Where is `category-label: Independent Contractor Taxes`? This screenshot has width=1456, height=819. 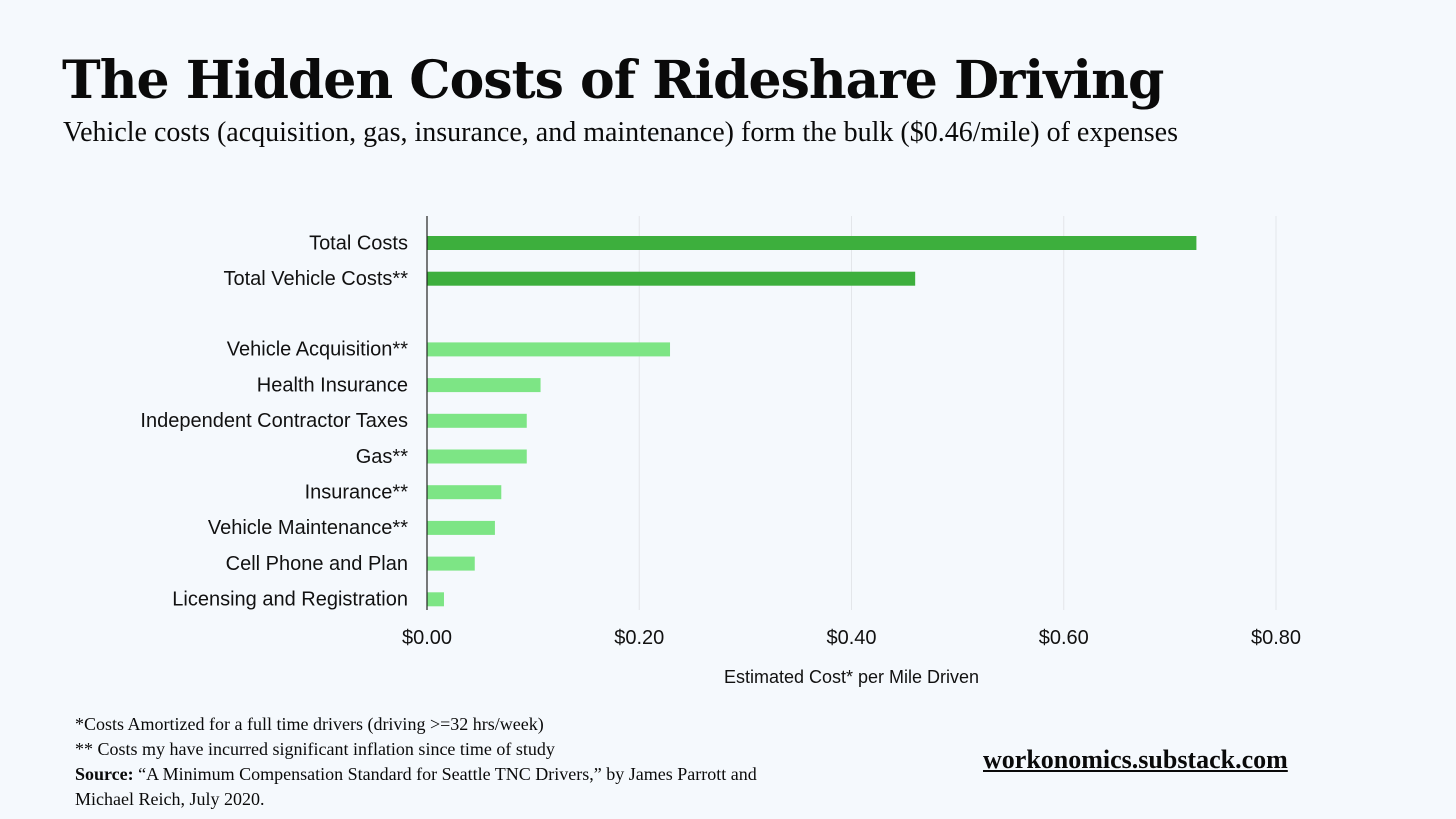 category-label: Independent Contractor Taxes is located at coordinates (274, 421).